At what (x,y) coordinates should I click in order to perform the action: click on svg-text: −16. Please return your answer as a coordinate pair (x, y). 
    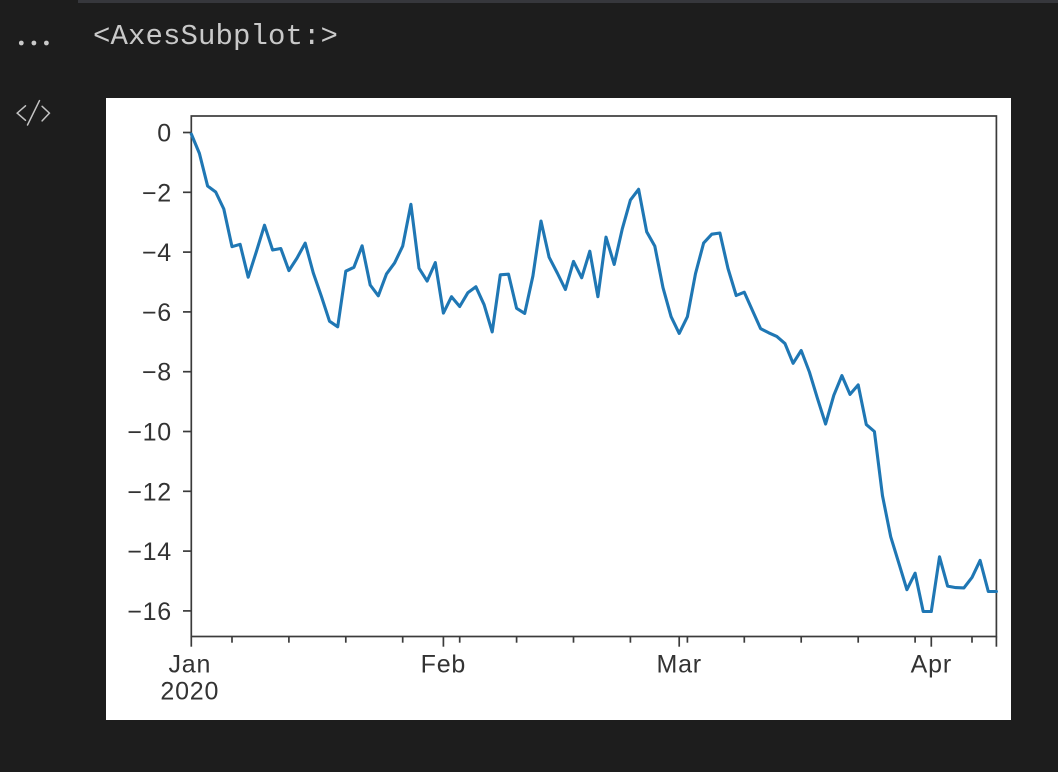
    Looking at the image, I should click on (149, 612).